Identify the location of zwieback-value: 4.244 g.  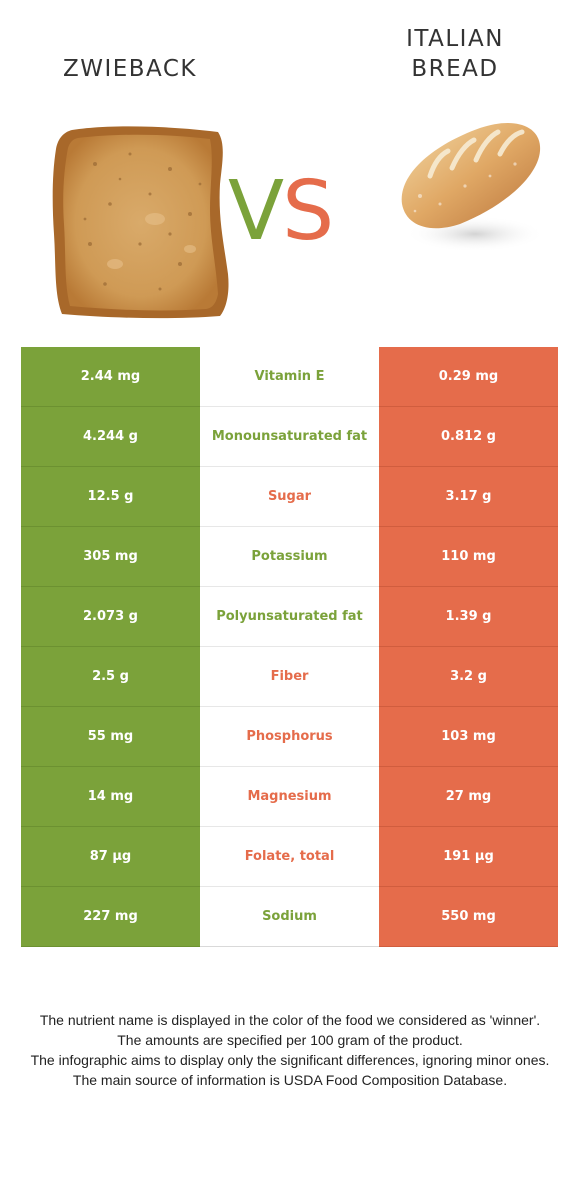
(110, 437).